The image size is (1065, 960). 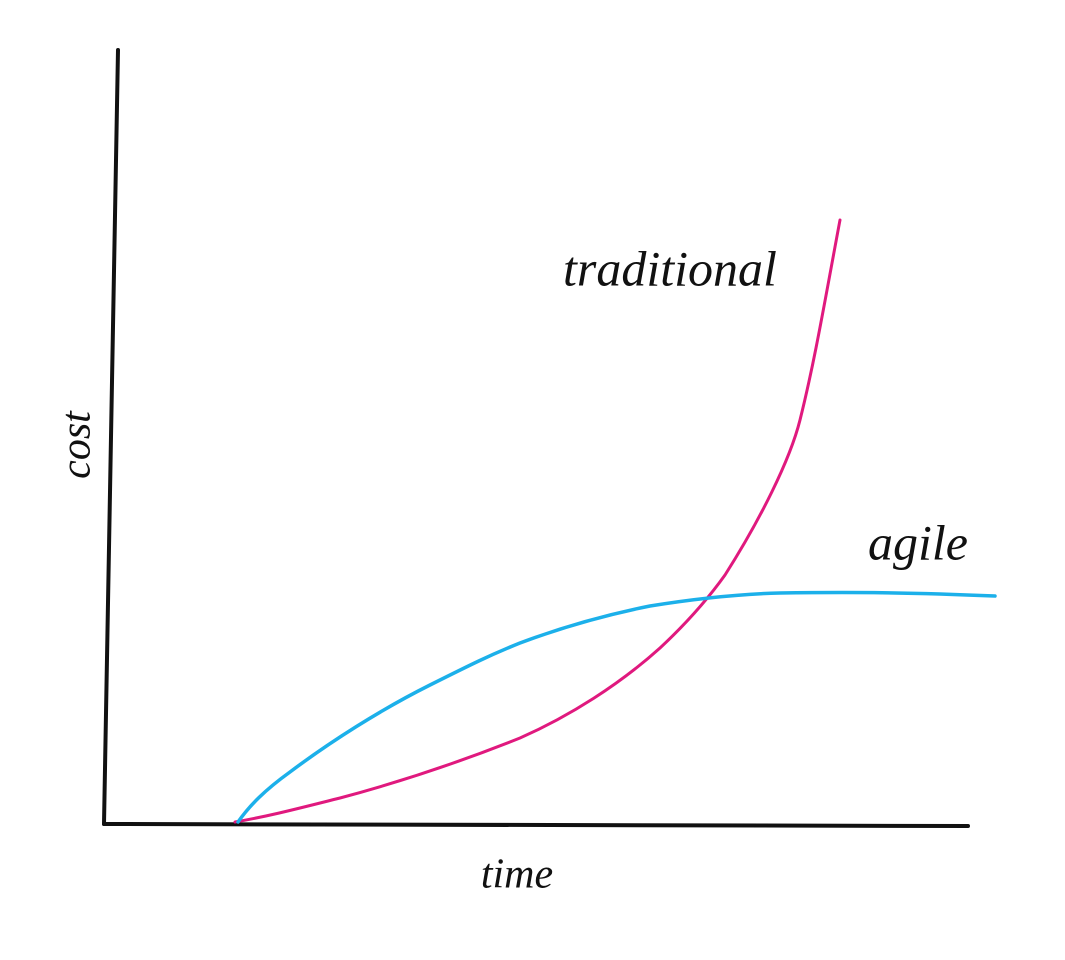 I want to click on y-axis, so click(x=111, y=437).